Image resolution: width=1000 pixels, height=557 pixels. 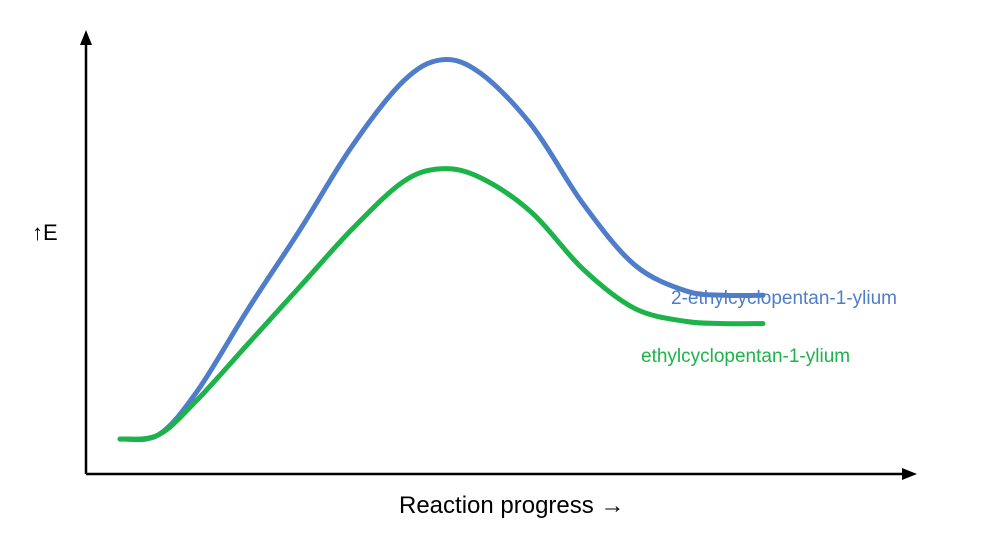 I want to click on y-axis-arrowhead, so click(x=86, y=37).